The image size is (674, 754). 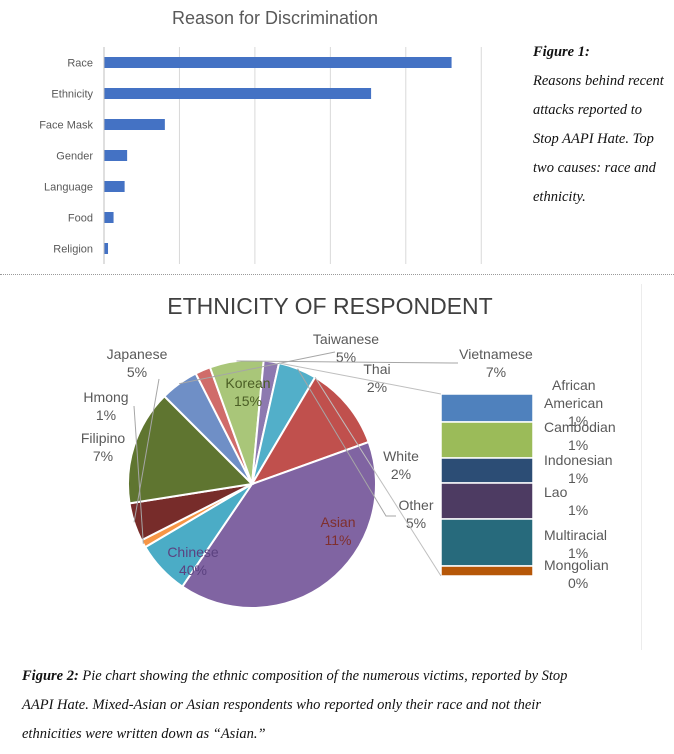 I want to click on breakdown-label-multiracial: Multiracial 1%, so click(x=575, y=544).